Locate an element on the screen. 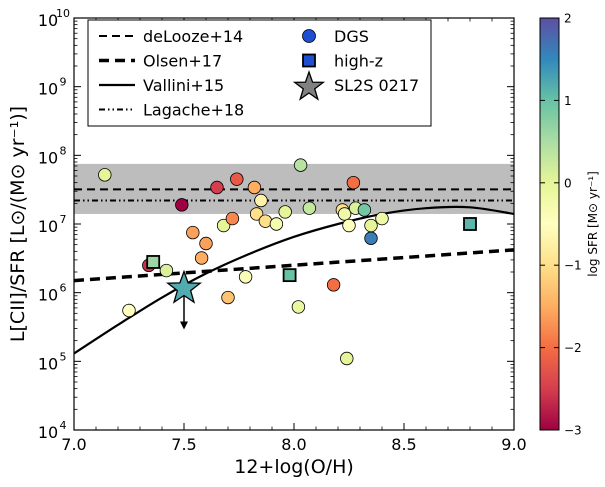 This screenshot has width=605, height=487. colorbar-tick-label: −3 is located at coordinates (573, 431).